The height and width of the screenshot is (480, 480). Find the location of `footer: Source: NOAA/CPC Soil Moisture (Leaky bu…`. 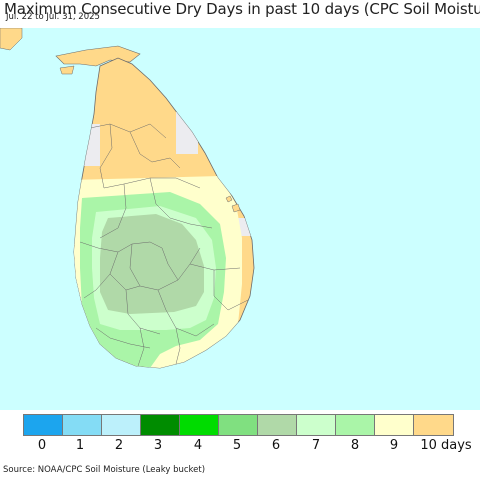

footer: Source: NOAA/CPC Soil Moisture (Leaky bu… is located at coordinates (240, 470).